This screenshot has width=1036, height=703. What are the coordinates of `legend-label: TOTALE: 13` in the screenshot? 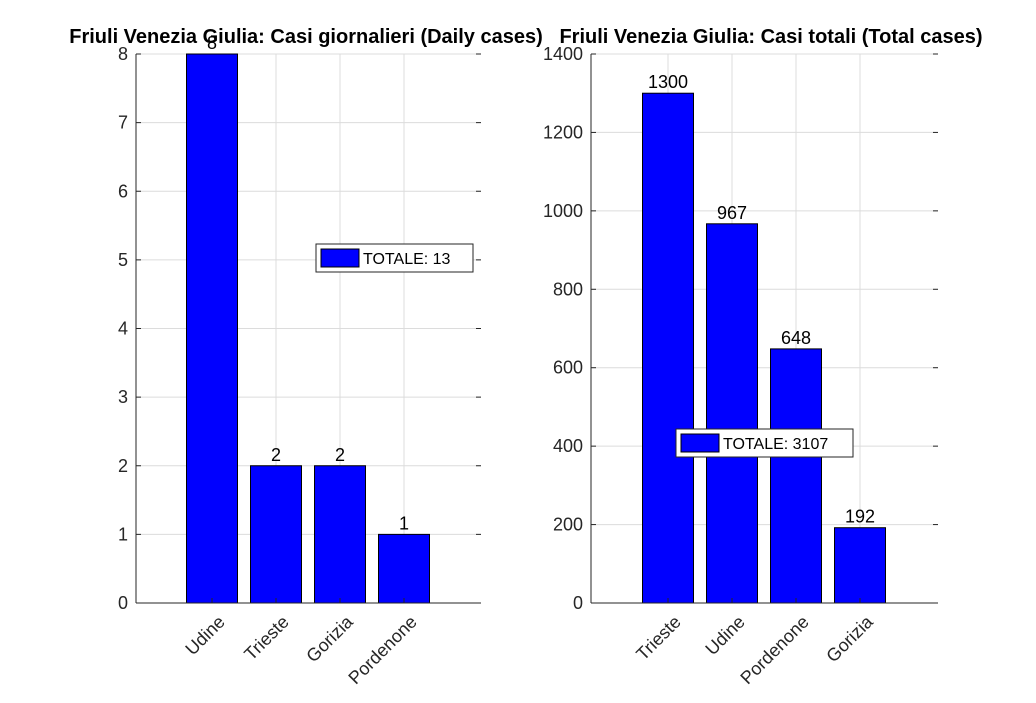 It's located at (407, 259).